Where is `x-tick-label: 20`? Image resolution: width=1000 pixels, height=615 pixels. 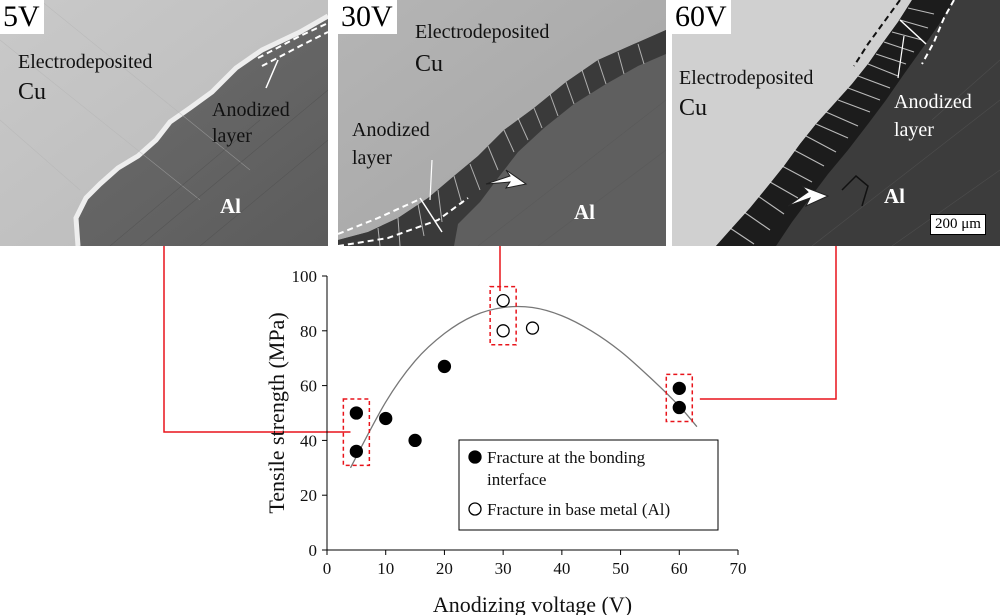
x-tick-label: 20 is located at coordinates (444, 568).